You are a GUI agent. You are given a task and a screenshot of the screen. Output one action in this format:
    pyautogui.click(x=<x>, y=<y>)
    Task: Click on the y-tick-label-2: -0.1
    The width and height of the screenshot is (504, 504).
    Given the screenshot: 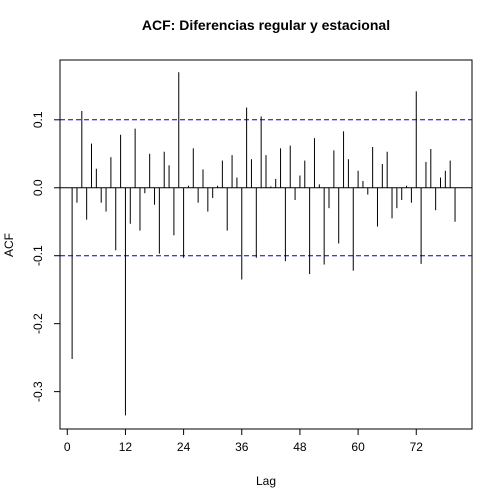 What is the action you would take?
    pyautogui.click(x=38, y=255)
    